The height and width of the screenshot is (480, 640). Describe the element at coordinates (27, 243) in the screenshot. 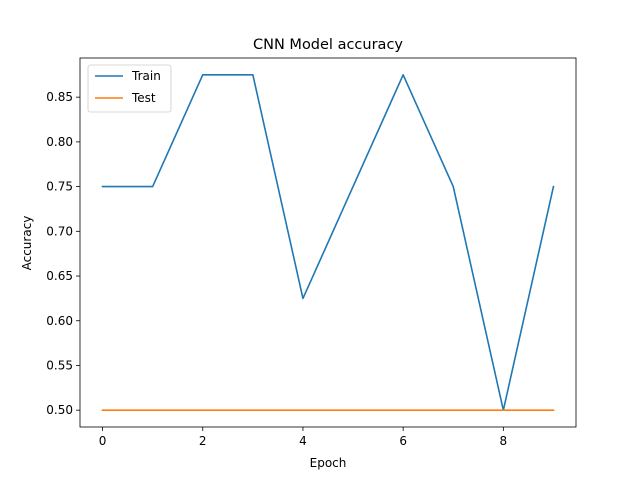

I see `y-axis-label: Accuracy` at that location.